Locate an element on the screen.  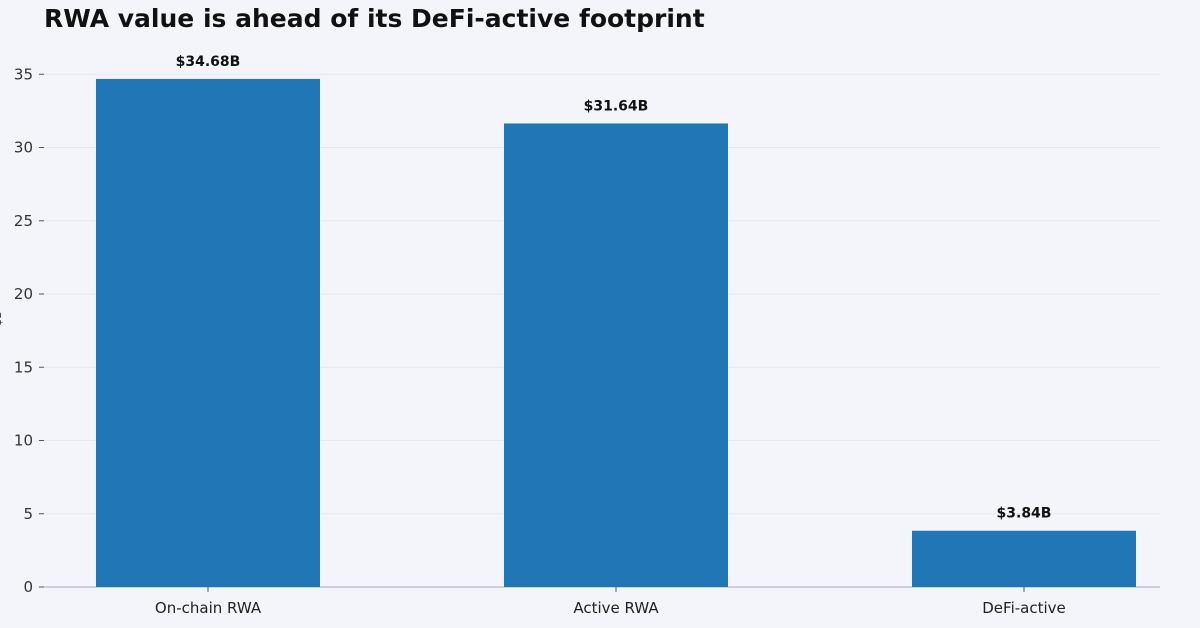
value-label-0: $34.68B is located at coordinates (208, 62).